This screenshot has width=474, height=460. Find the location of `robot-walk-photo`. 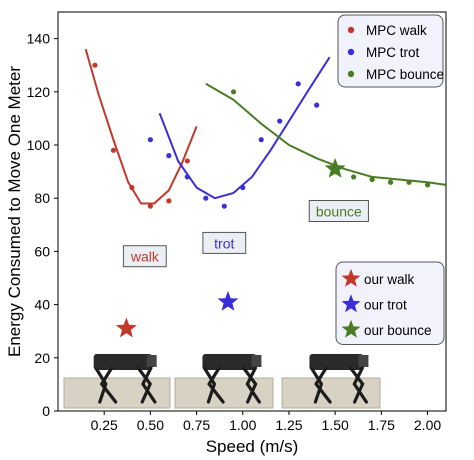

robot-walk-photo is located at coordinates (117, 381).